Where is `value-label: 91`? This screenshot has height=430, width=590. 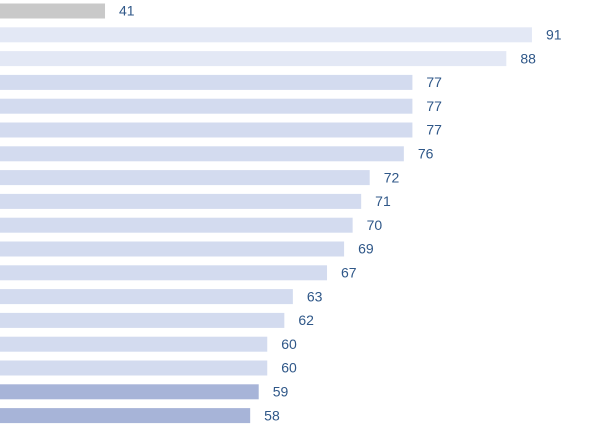 value-label: 91 is located at coordinates (554, 35).